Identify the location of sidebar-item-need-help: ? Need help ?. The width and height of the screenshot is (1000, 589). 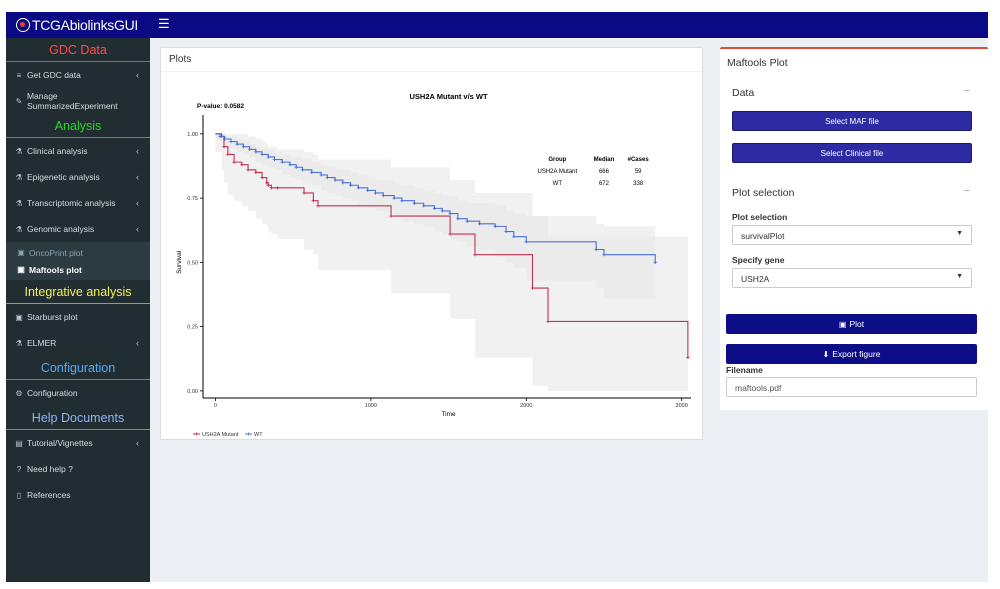
(78, 469).